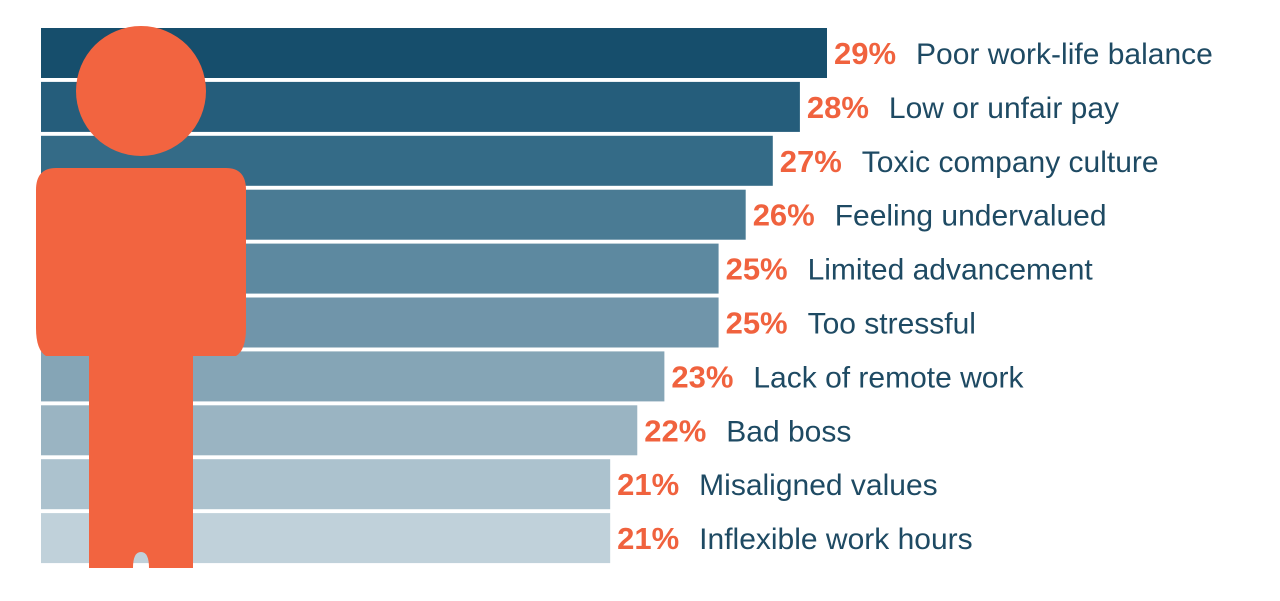 Image resolution: width=1280 pixels, height=601 pixels. What do you see at coordinates (835, 539) in the screenshot?
I see `category-label: Inflexible work hours` at bounding box center [835, 539].